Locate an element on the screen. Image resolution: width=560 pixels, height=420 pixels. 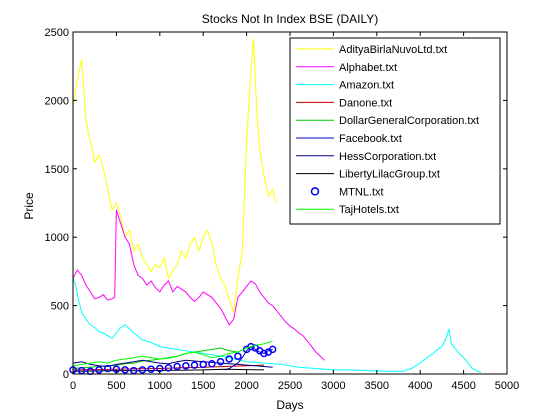
x-tick-label: 0 is located at coordinates (73, 386).